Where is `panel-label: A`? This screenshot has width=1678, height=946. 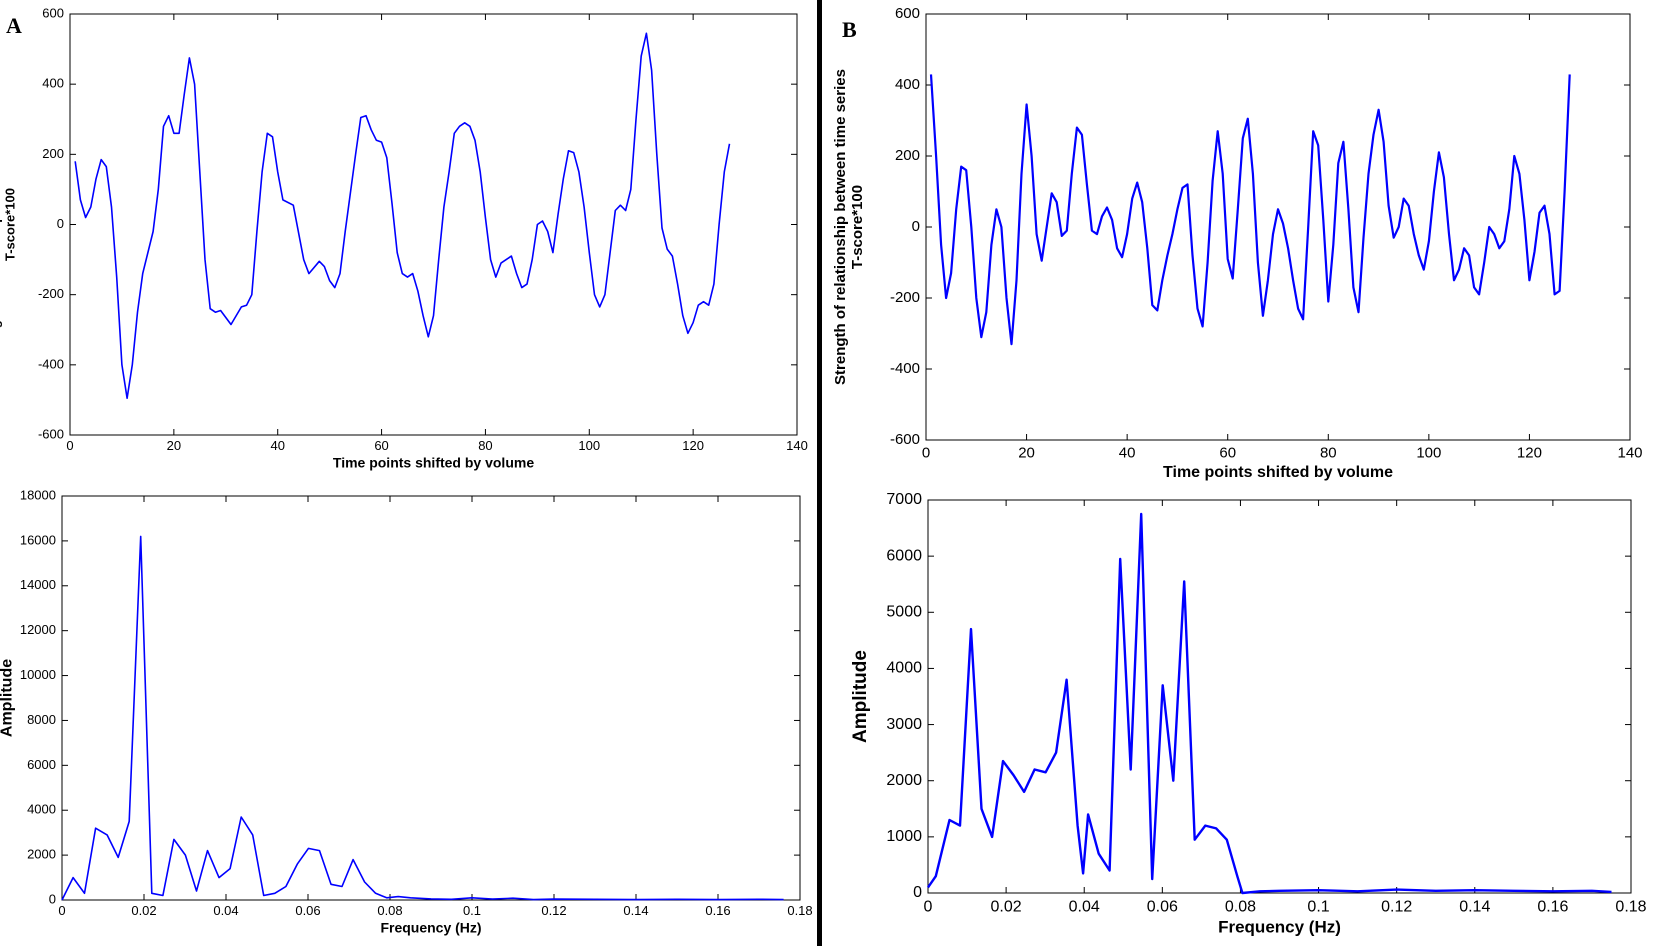 panel-label: A is located at coordinates (14, 25).